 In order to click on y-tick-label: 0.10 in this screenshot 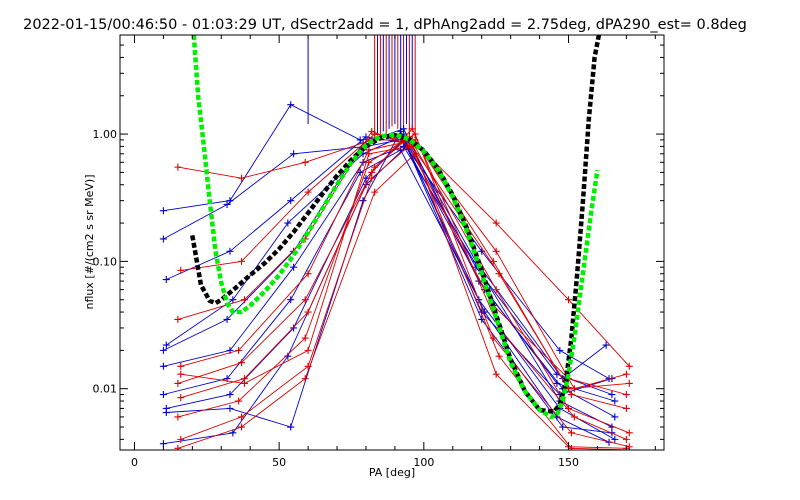, I will do `click(105, 261)`.